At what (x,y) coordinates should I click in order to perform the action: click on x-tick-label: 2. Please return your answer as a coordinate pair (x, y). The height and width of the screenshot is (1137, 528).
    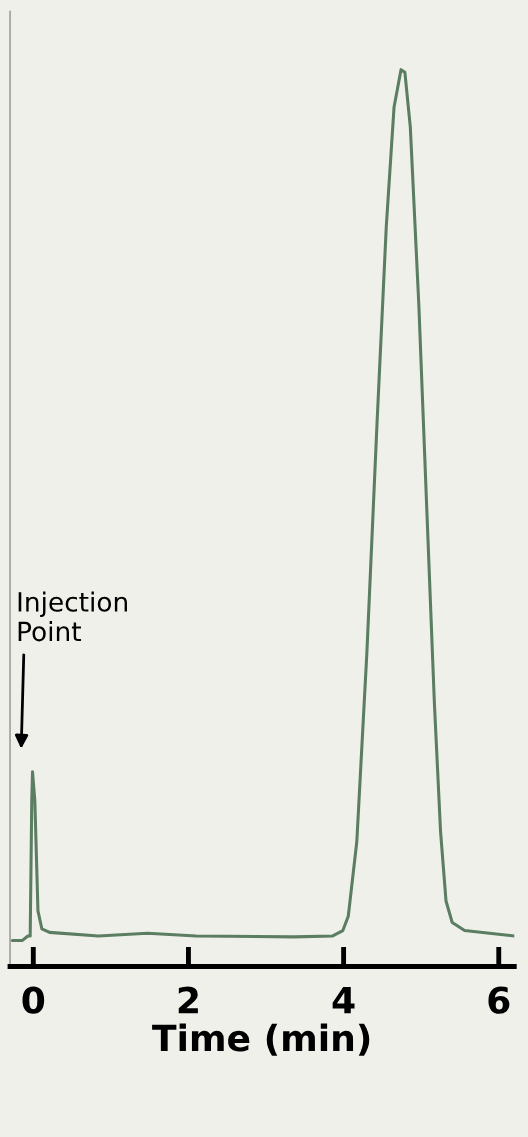
    Looking at the image, I should click on (188, 1000).